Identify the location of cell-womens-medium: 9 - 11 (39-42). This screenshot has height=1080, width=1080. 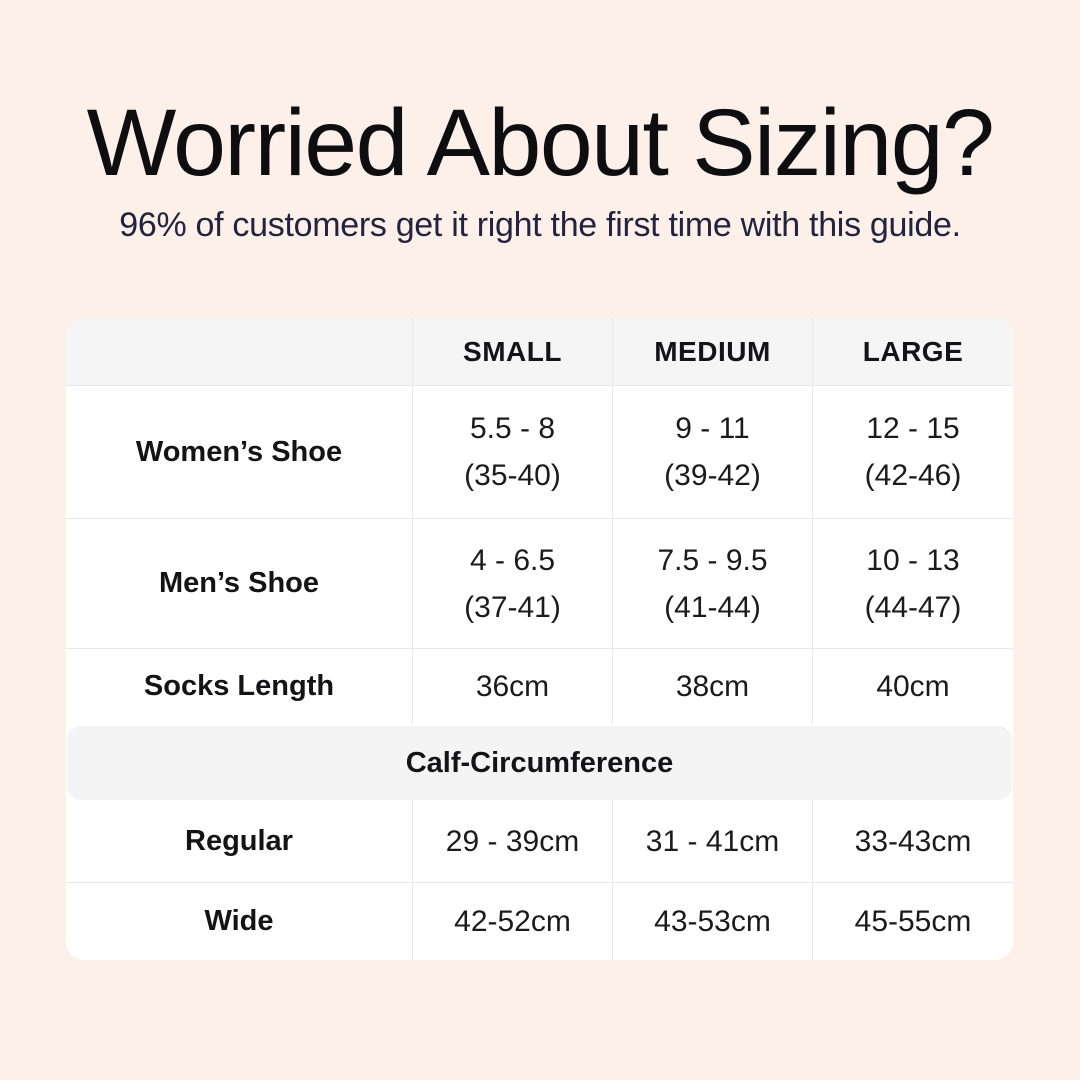
(712, 452).